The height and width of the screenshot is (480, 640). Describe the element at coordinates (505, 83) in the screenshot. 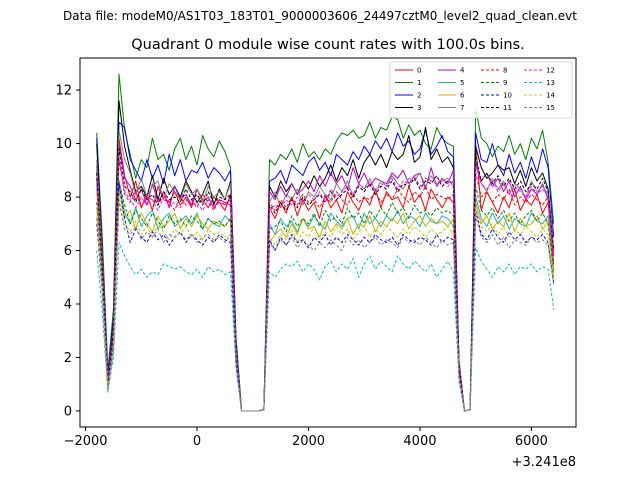

I see `legend-label-9: 9` at that location.